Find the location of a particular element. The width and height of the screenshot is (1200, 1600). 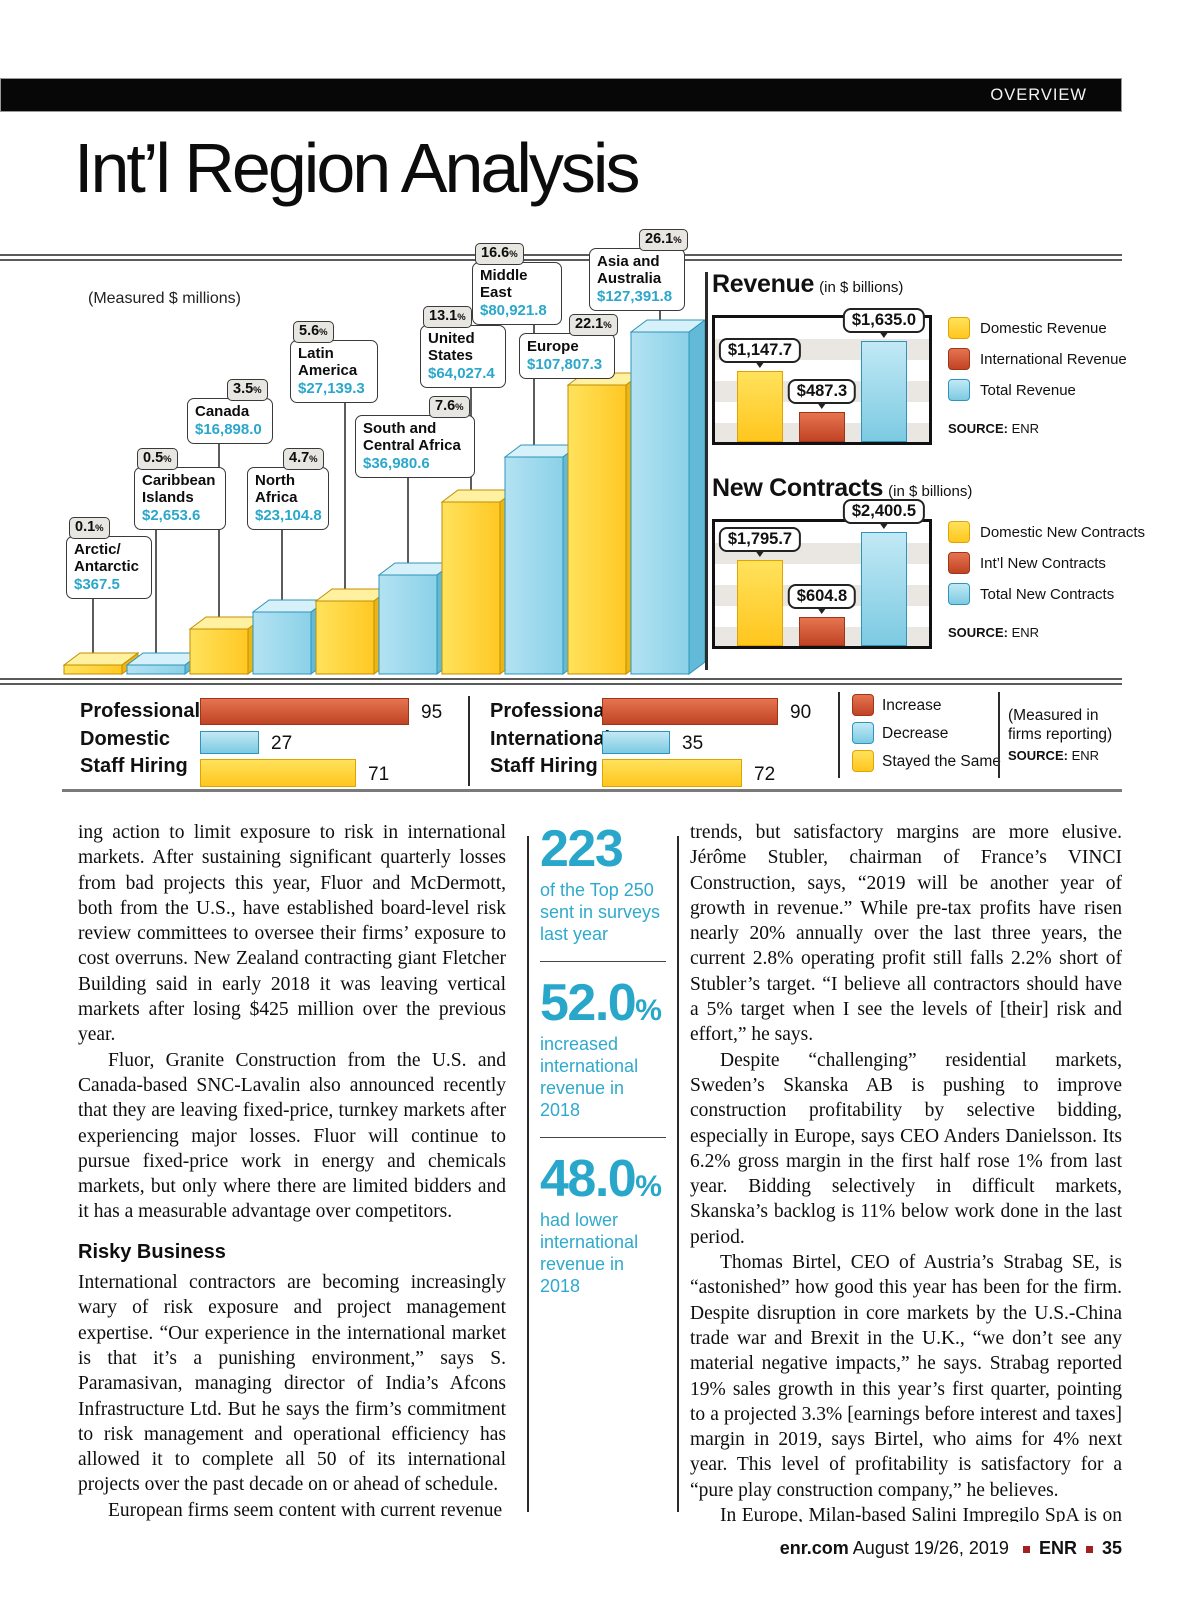

hiring-legend-divider-right is located at coordinates (999, 735).